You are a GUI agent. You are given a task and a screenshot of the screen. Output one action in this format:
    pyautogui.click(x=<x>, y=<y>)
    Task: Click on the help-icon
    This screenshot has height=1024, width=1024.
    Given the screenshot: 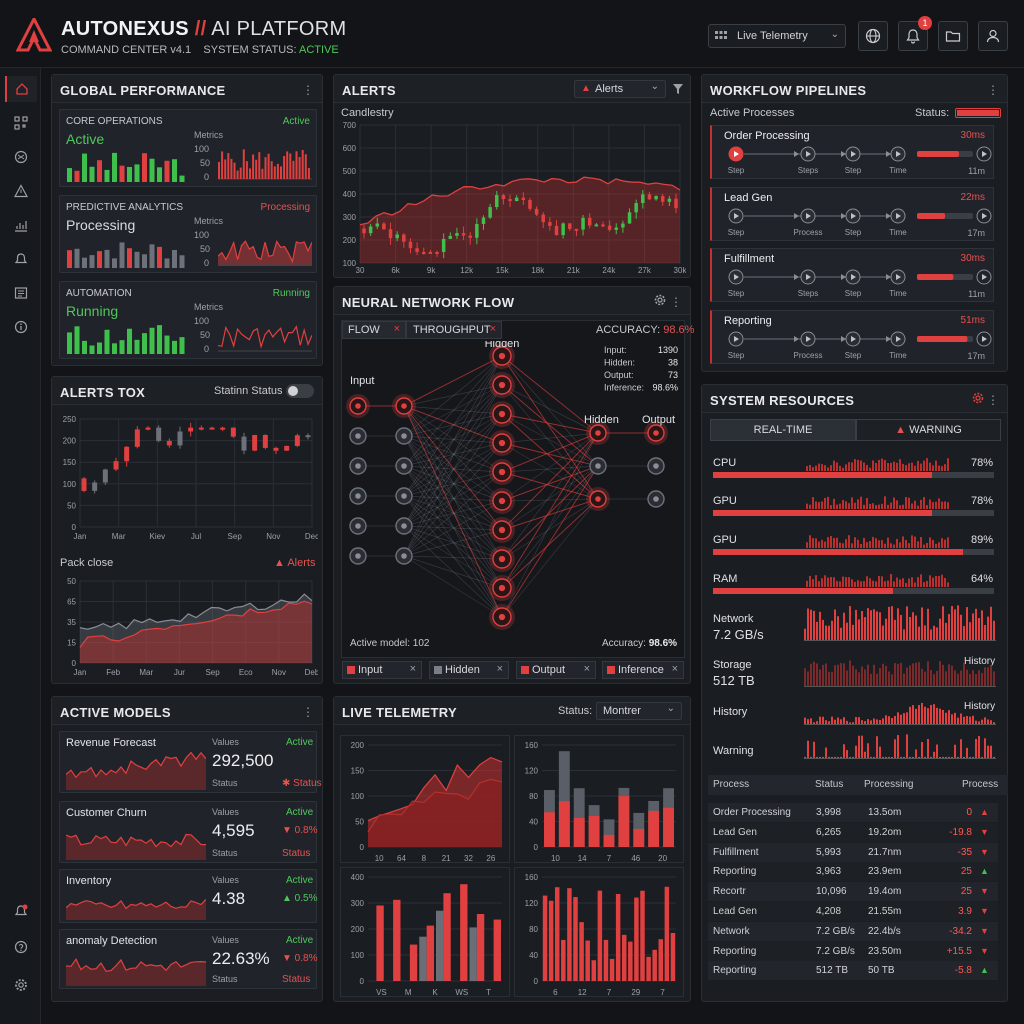 What is the action you would take?
    pyautogui.click(x=21, y=947)
    